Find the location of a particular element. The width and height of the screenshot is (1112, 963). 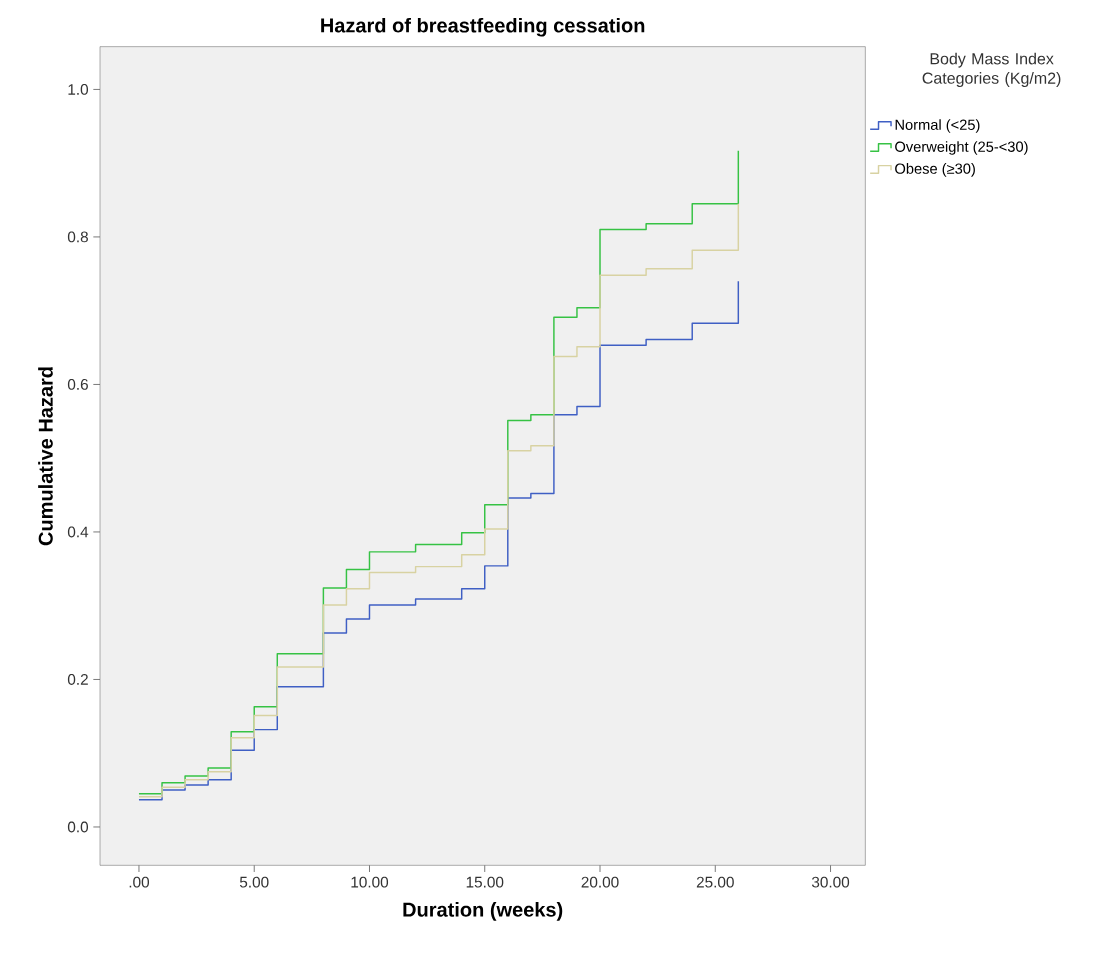

x-tick-label: 10.00 is located at coordinates (370, 882).